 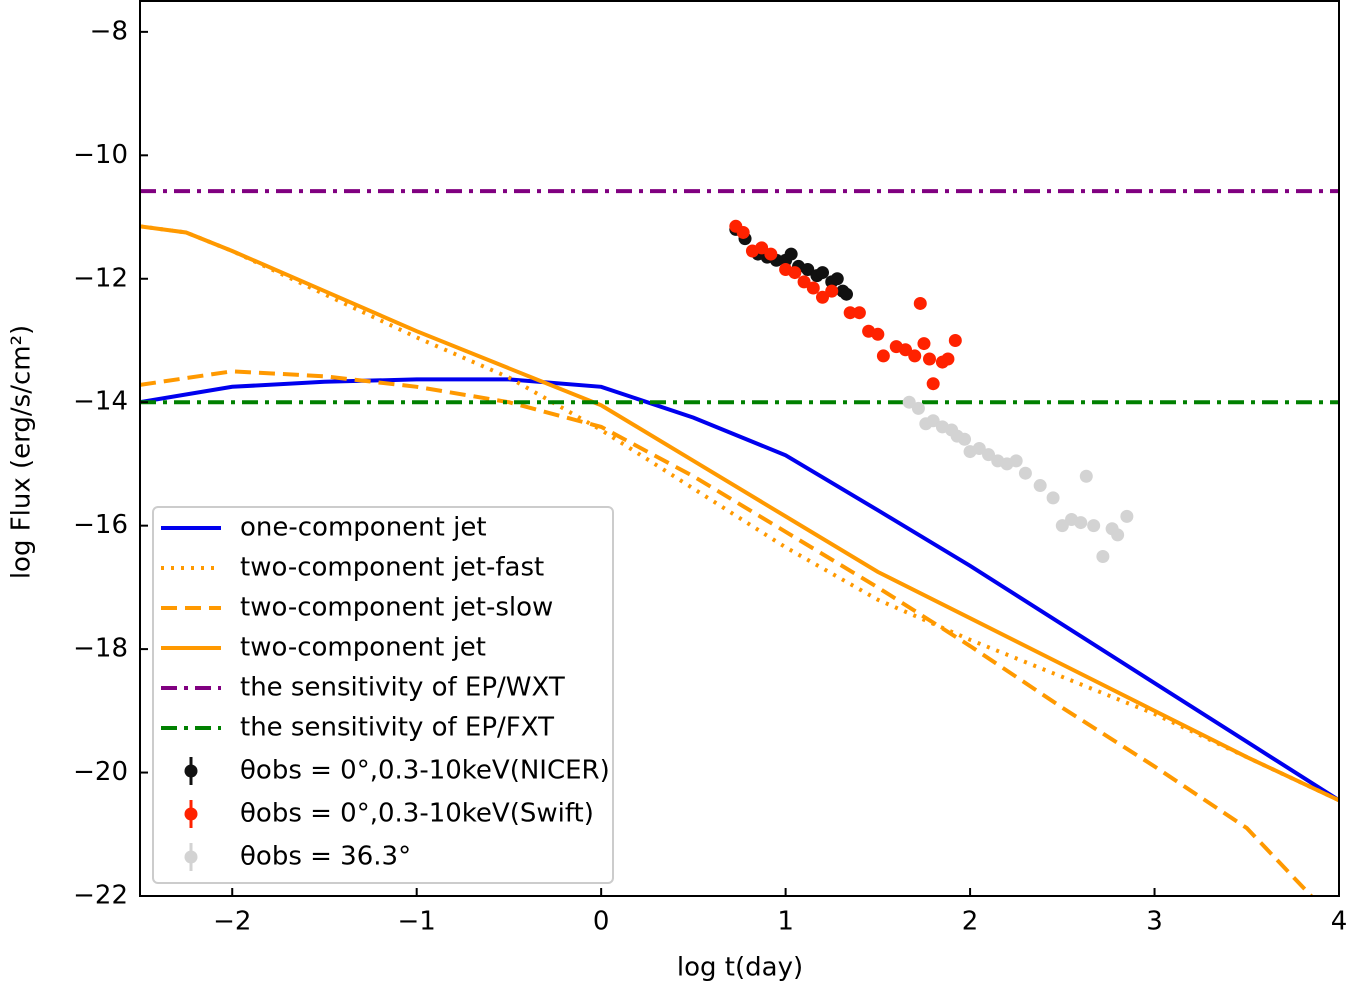 I want to click on legend-label: θobs = 0°,0.3-10keV(Swift), so click(x=417, y=814).